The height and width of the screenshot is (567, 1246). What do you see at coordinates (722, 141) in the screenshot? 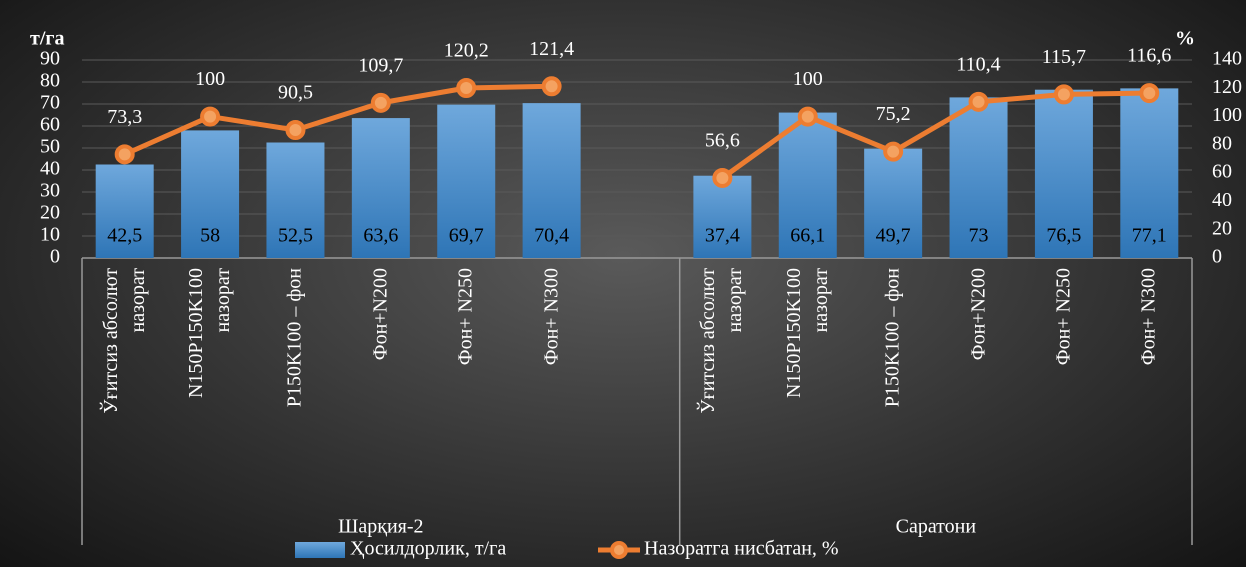
I see `line-value-label: 56,6` at bounding box center [722, 141].